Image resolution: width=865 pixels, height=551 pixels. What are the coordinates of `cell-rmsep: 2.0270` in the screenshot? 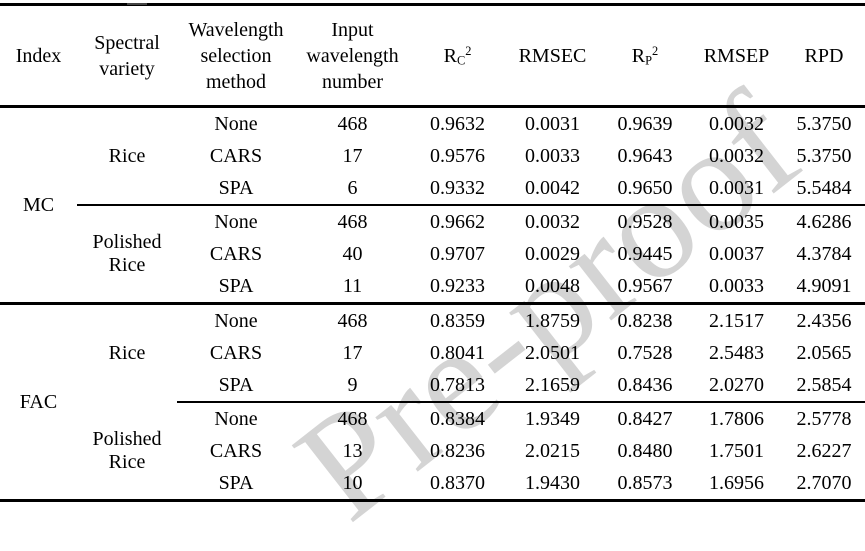 It's located at (736, 384).